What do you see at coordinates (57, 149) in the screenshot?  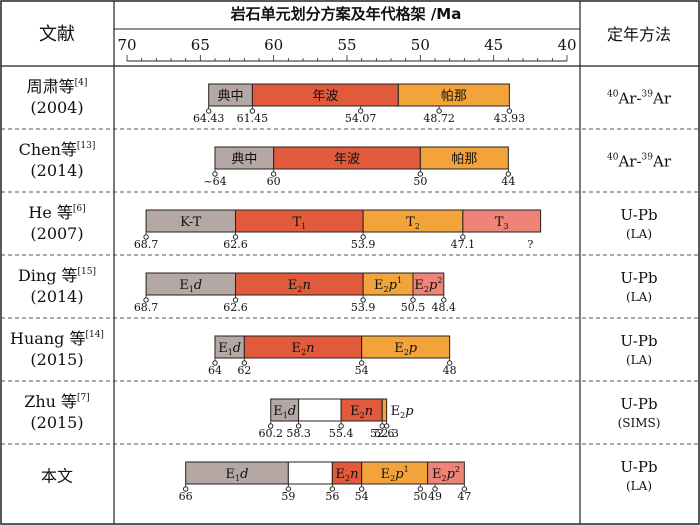 I see `study-author: Chen等[13]` at bounding box center [57, 149].